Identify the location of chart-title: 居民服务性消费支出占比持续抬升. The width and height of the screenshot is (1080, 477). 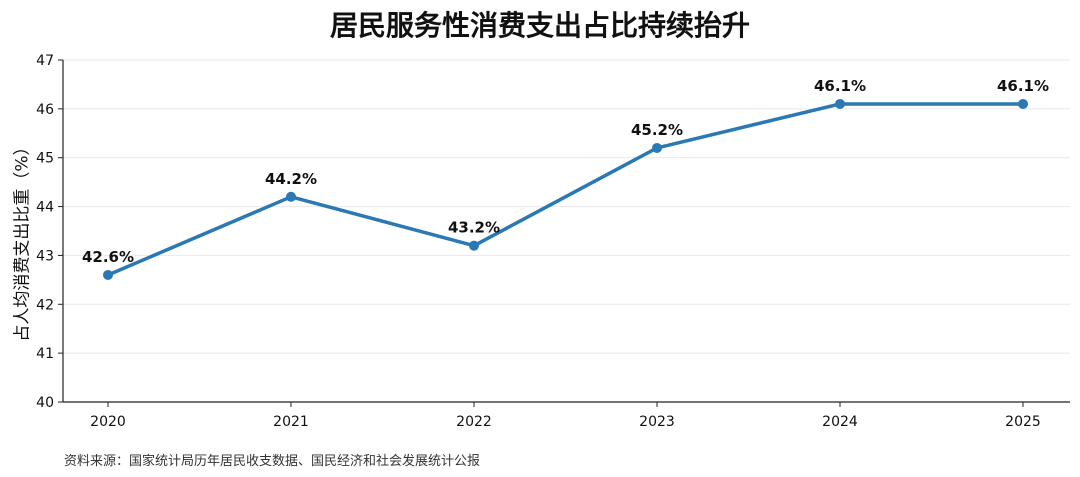
(539, 25).